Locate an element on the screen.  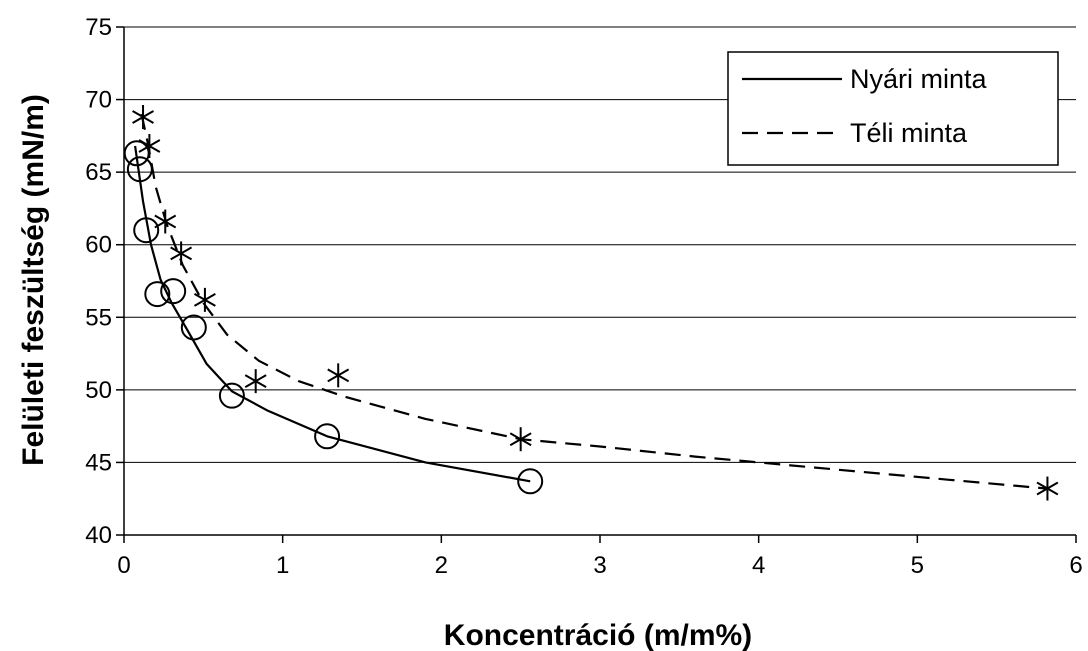
y-tick-label-75: 75 is located at coordinates (98, 27).